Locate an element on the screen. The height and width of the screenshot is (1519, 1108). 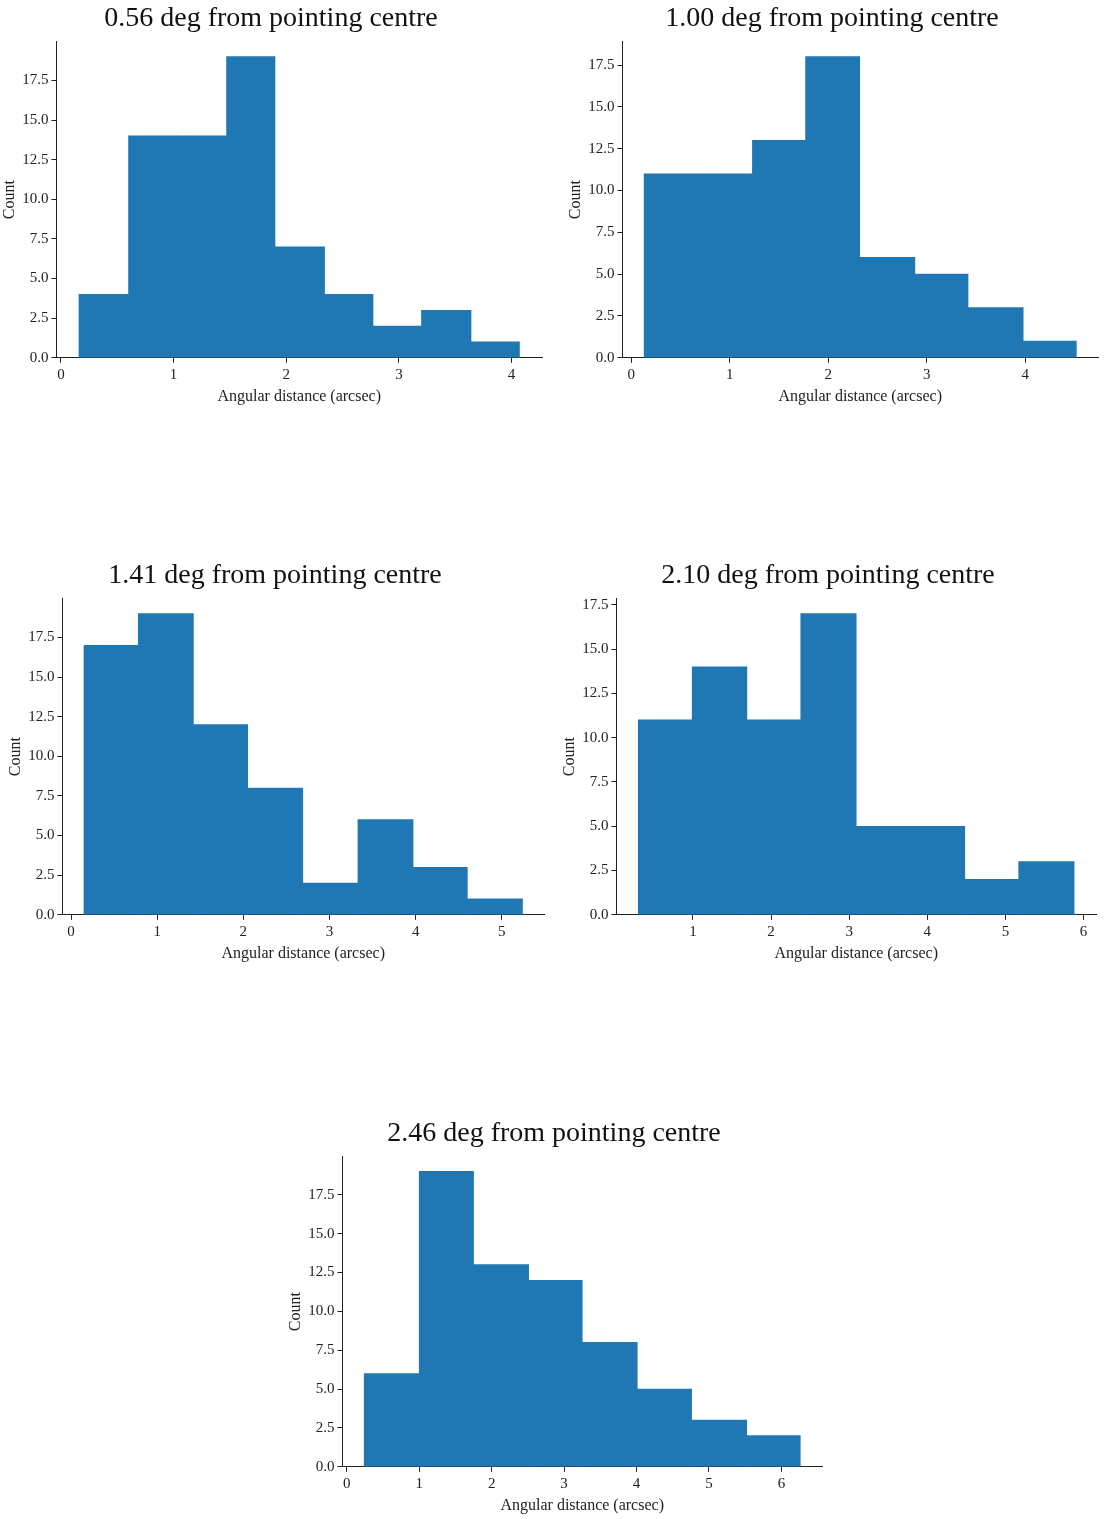
chart-title: 1.00 deg from pointing centre is located at coordinates (832, 17).